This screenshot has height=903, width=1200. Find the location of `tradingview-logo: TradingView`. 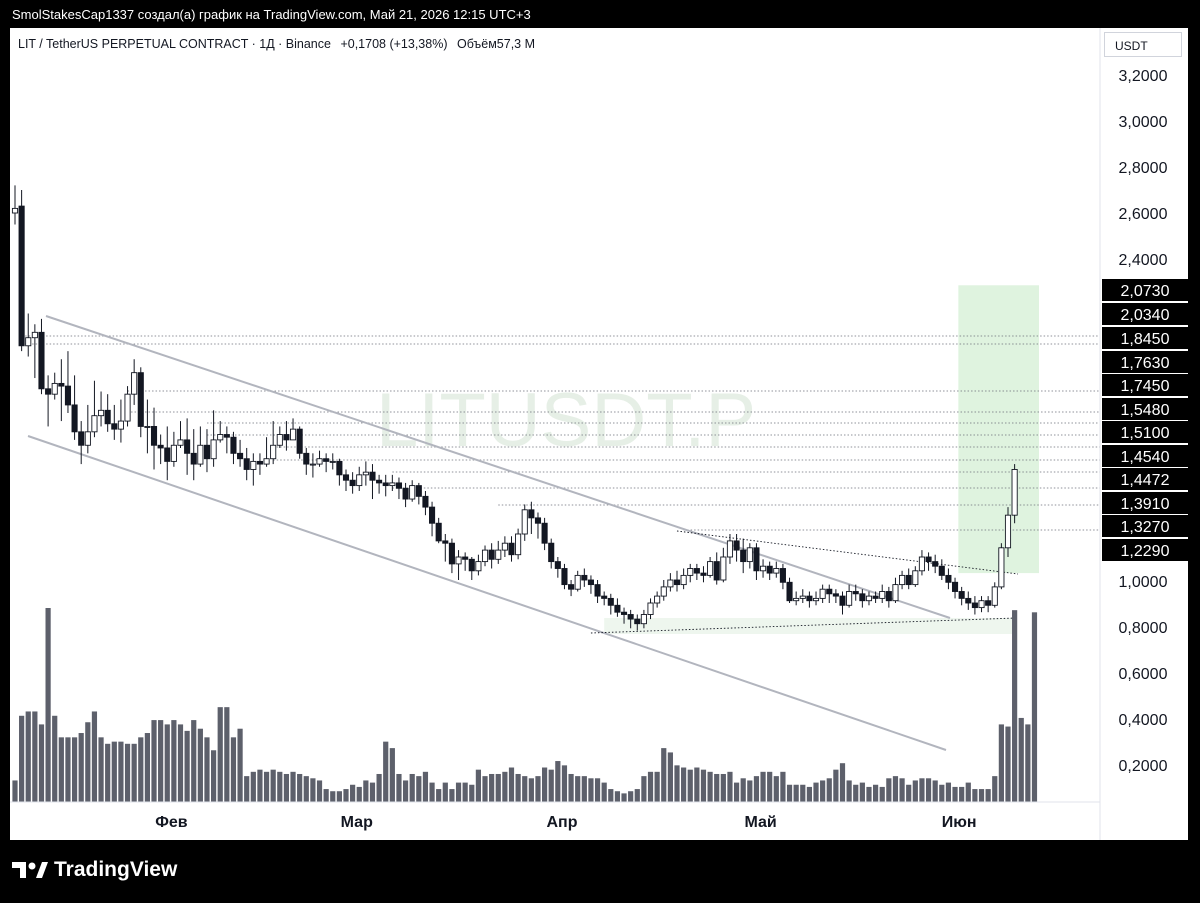

tradingview-logo: TradingView is located at coordinates (94, 870).